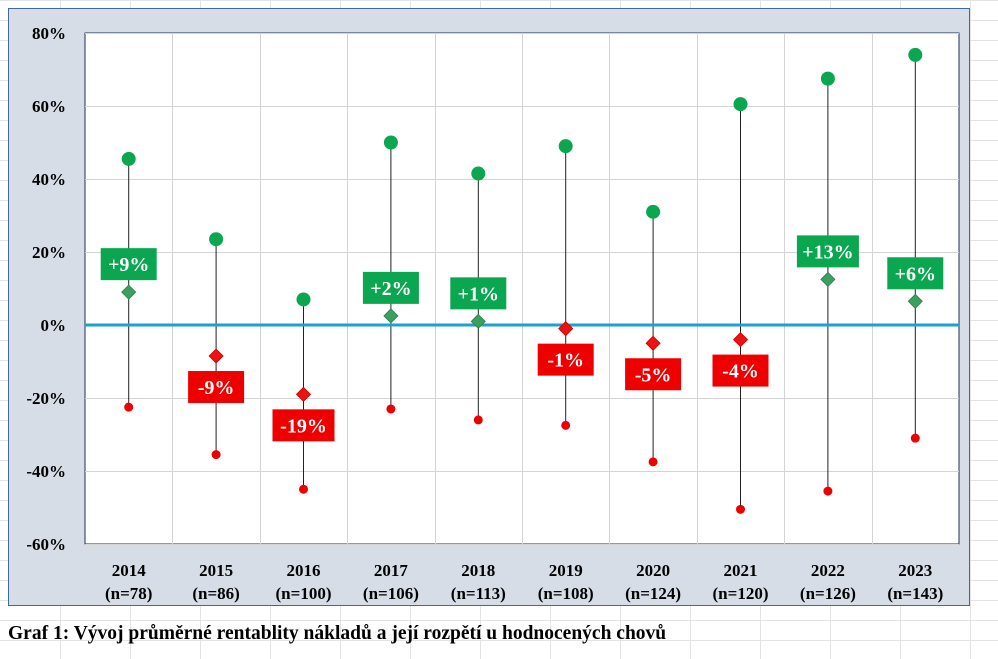  I want to click on mean-label-text: -19%, so click(303, 426).